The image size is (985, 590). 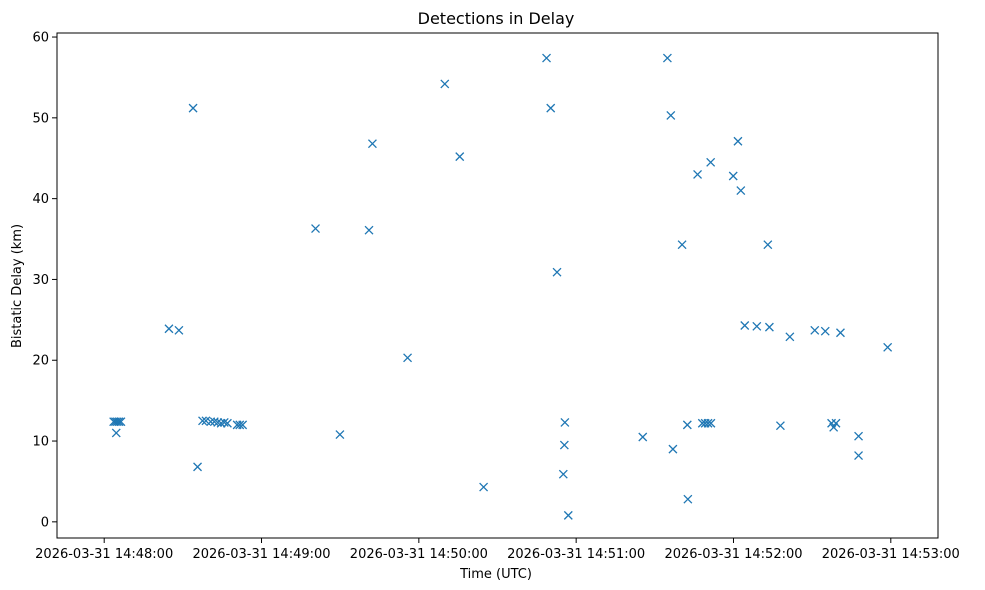 I want to click on x-axis-label: Time (UTC), so click(x=495, y=574).